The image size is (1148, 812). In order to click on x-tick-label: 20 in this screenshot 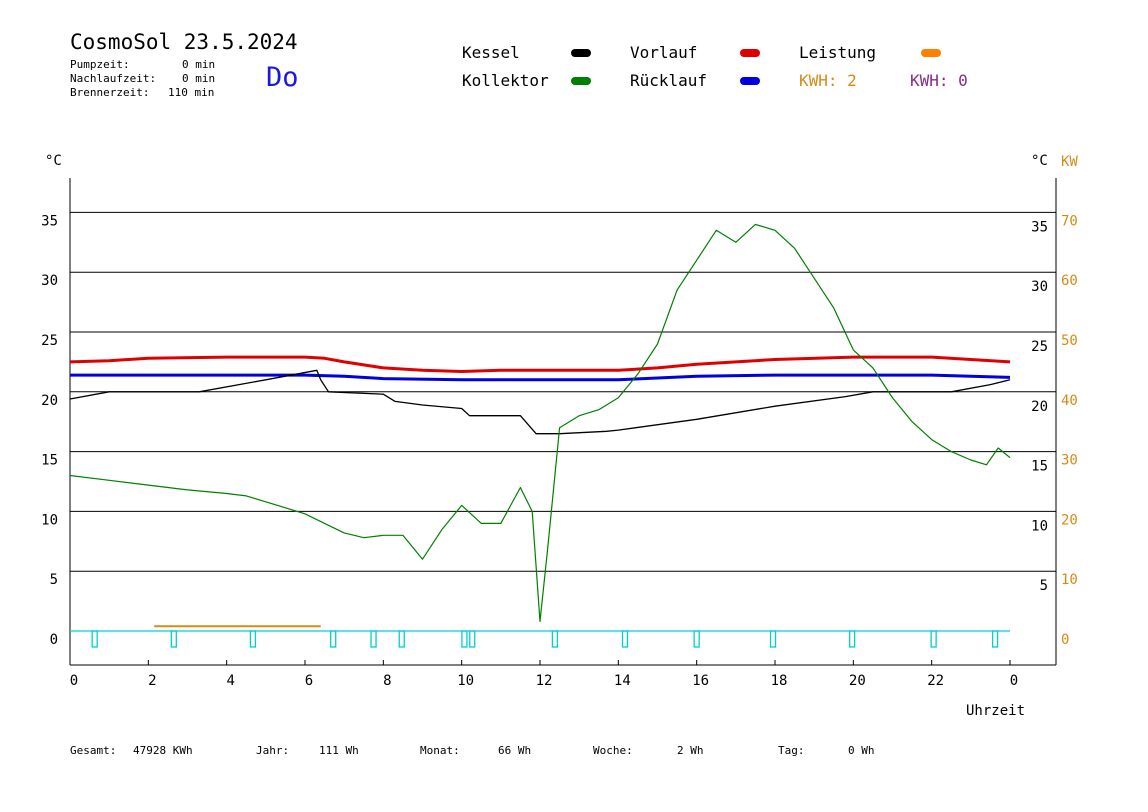, I will do `click(857, 681)`.